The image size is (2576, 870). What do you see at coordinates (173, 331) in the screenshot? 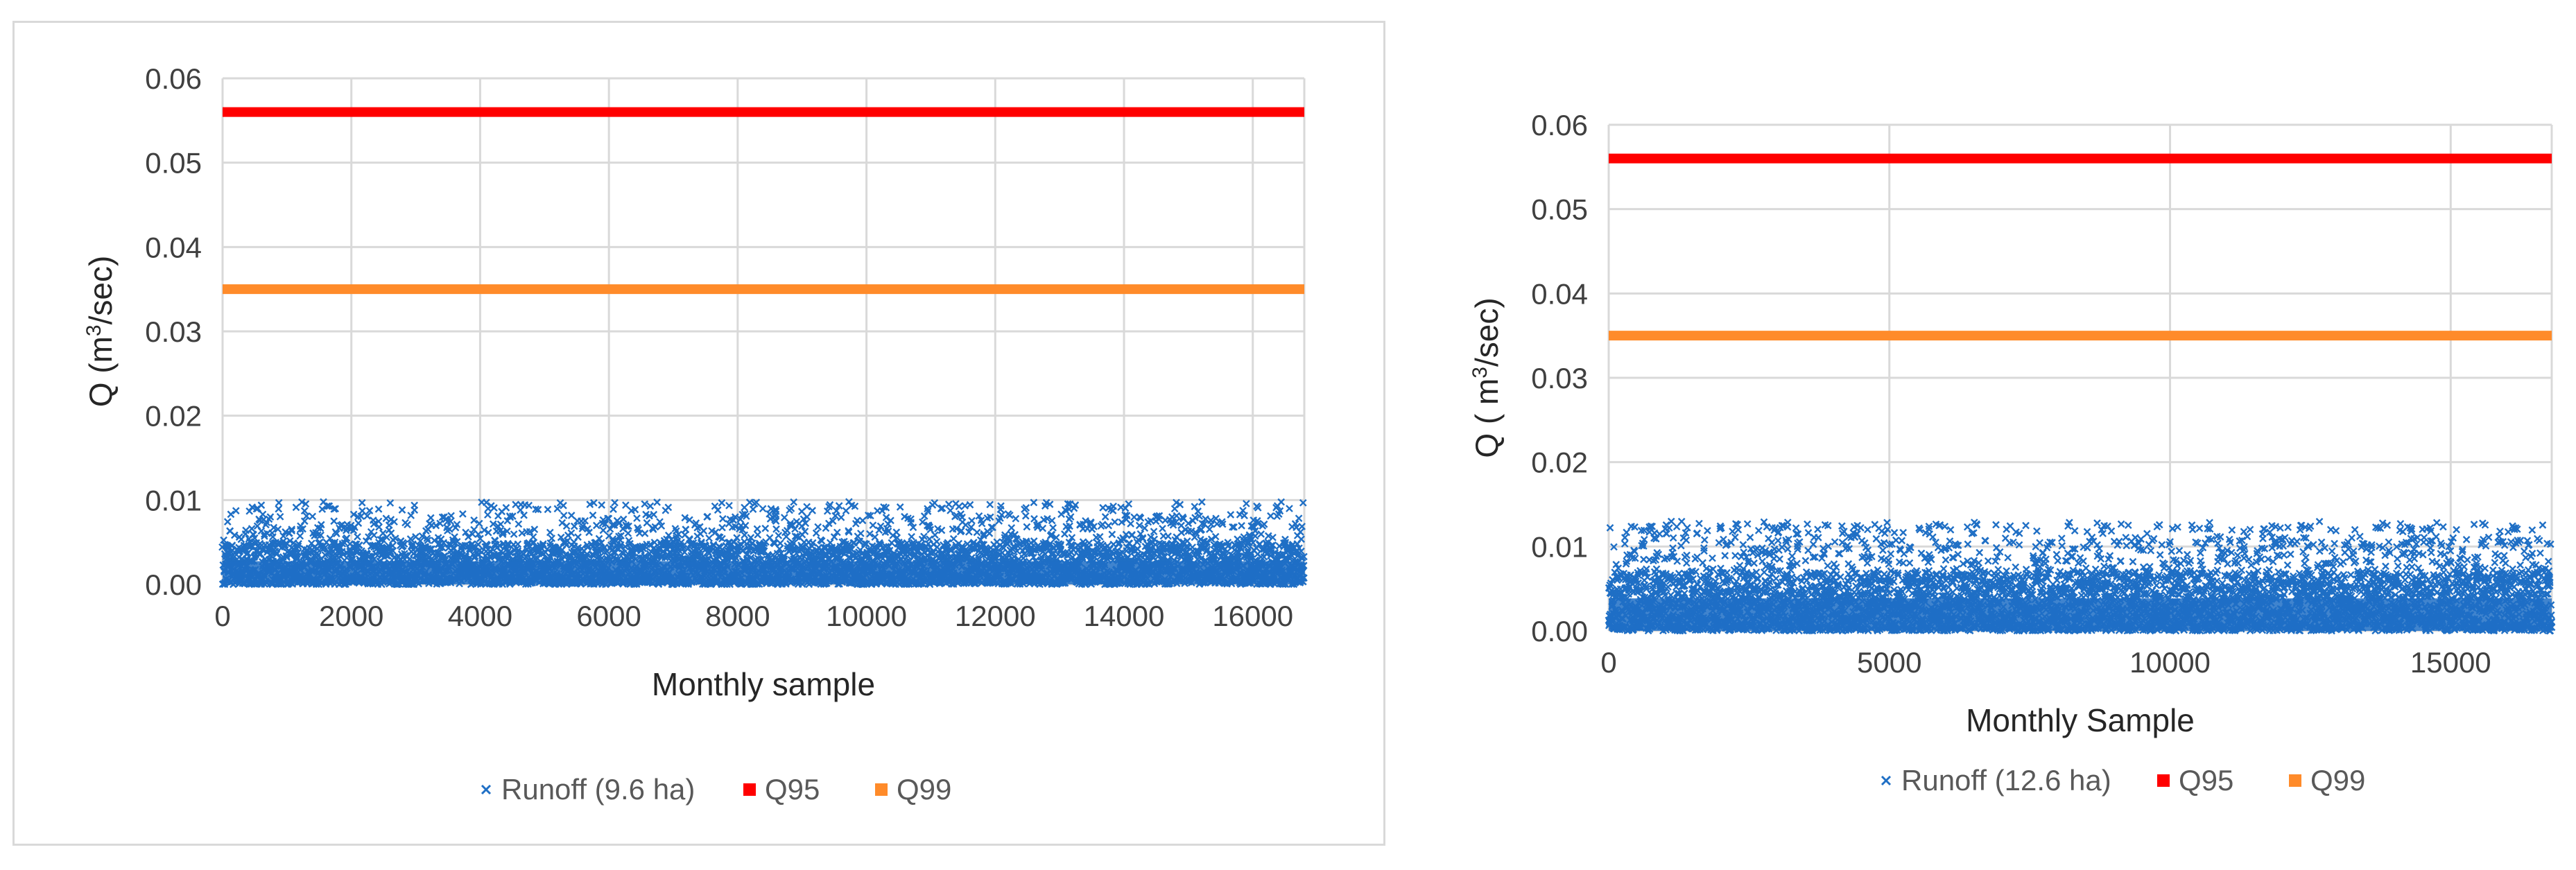
I see `y-tick-label: 0.03` at bounding box center [173, 331].